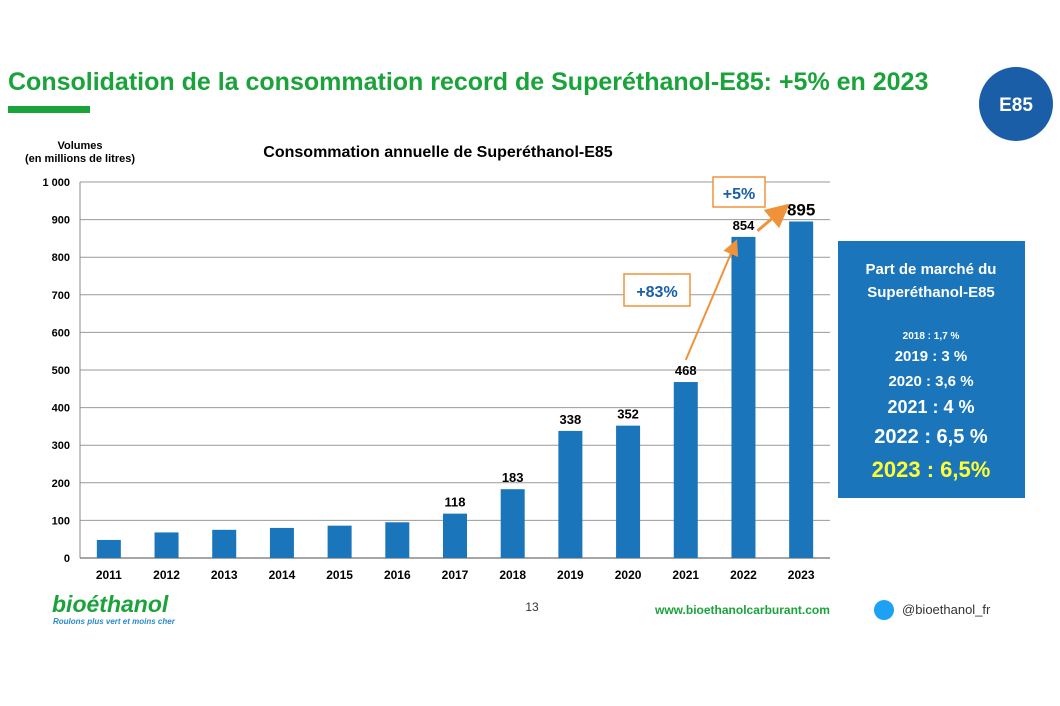  Describe the element at coordinates (224, 575) in the screenshot. I see `x-tick-label: 2013` at that location.